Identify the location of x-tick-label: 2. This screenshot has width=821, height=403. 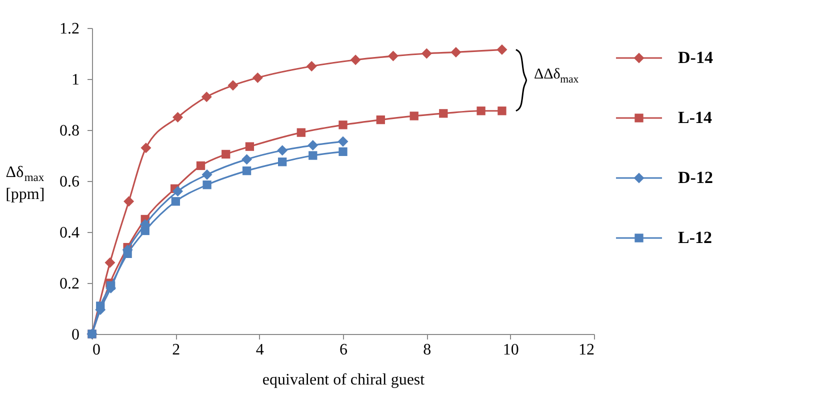
(176, 350).